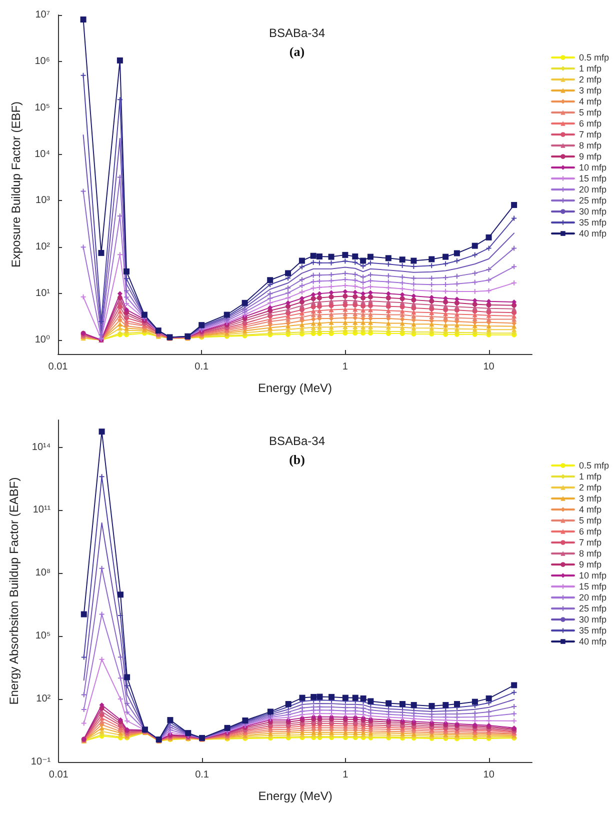 Image resolution: width=616 pixels, height=816 pixels. I want to click on y-tick-label: 10⁴, so click(42, 154).